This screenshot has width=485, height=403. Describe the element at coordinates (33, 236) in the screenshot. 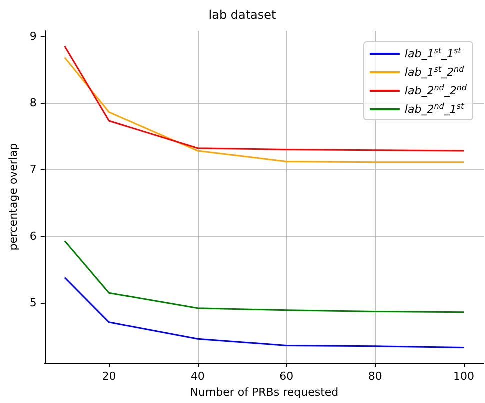

I see `y-tick-label: 6` at that location.